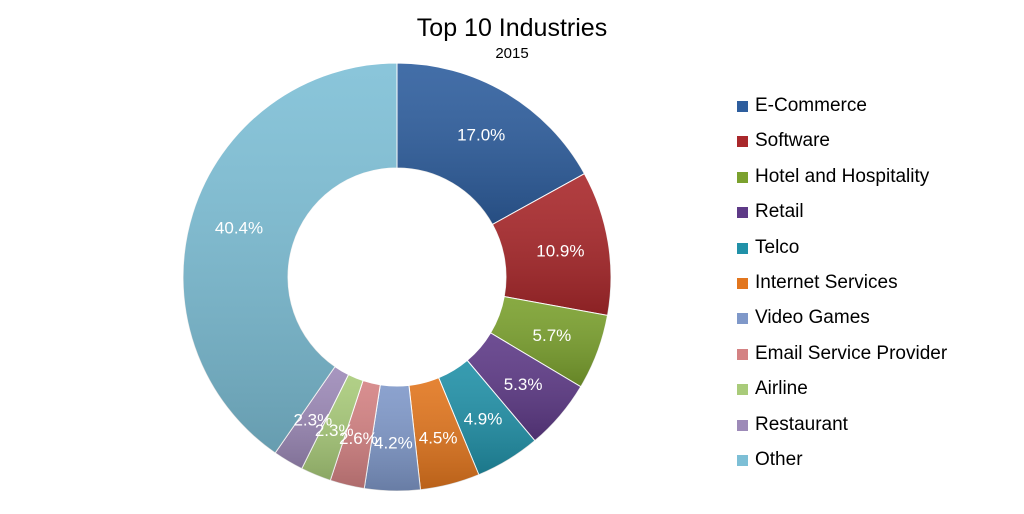  Describe the element at coordinates (779, 459) in the screenshot. I see `legend-label: Other` at that location.